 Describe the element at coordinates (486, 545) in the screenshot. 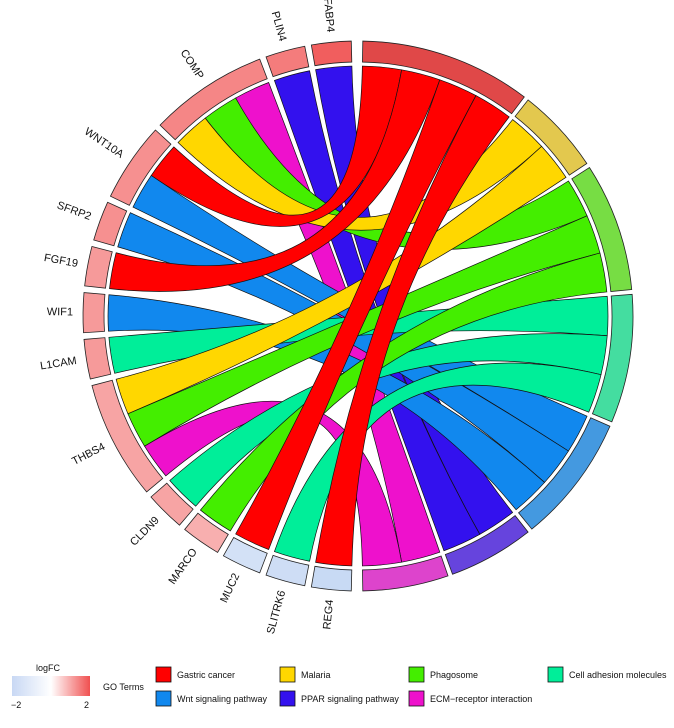

I see `term-arc-ppar-signaling-pathway` at that location.